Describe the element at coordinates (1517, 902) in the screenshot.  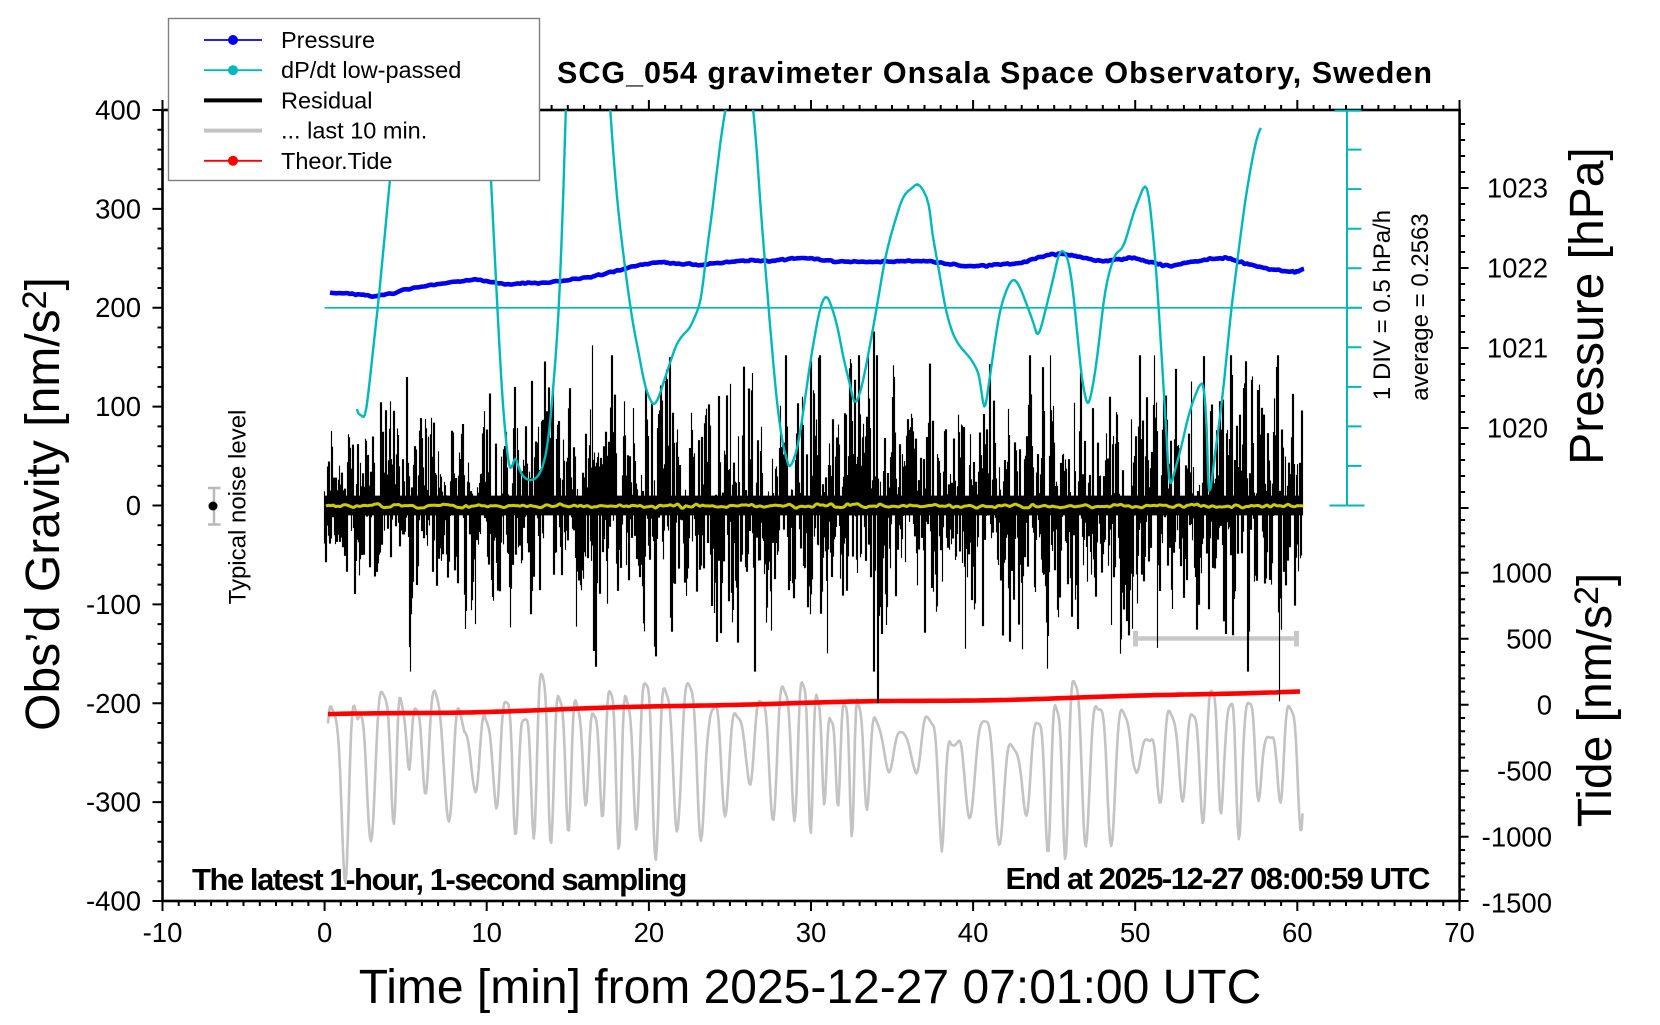
I see `svg-text: -1500` at that location.